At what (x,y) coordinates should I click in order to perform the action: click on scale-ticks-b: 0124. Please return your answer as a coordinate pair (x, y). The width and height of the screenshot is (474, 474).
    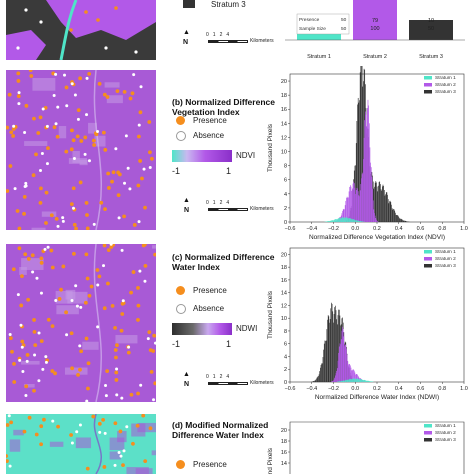
    Looking at the image, I should click on (220, 203).